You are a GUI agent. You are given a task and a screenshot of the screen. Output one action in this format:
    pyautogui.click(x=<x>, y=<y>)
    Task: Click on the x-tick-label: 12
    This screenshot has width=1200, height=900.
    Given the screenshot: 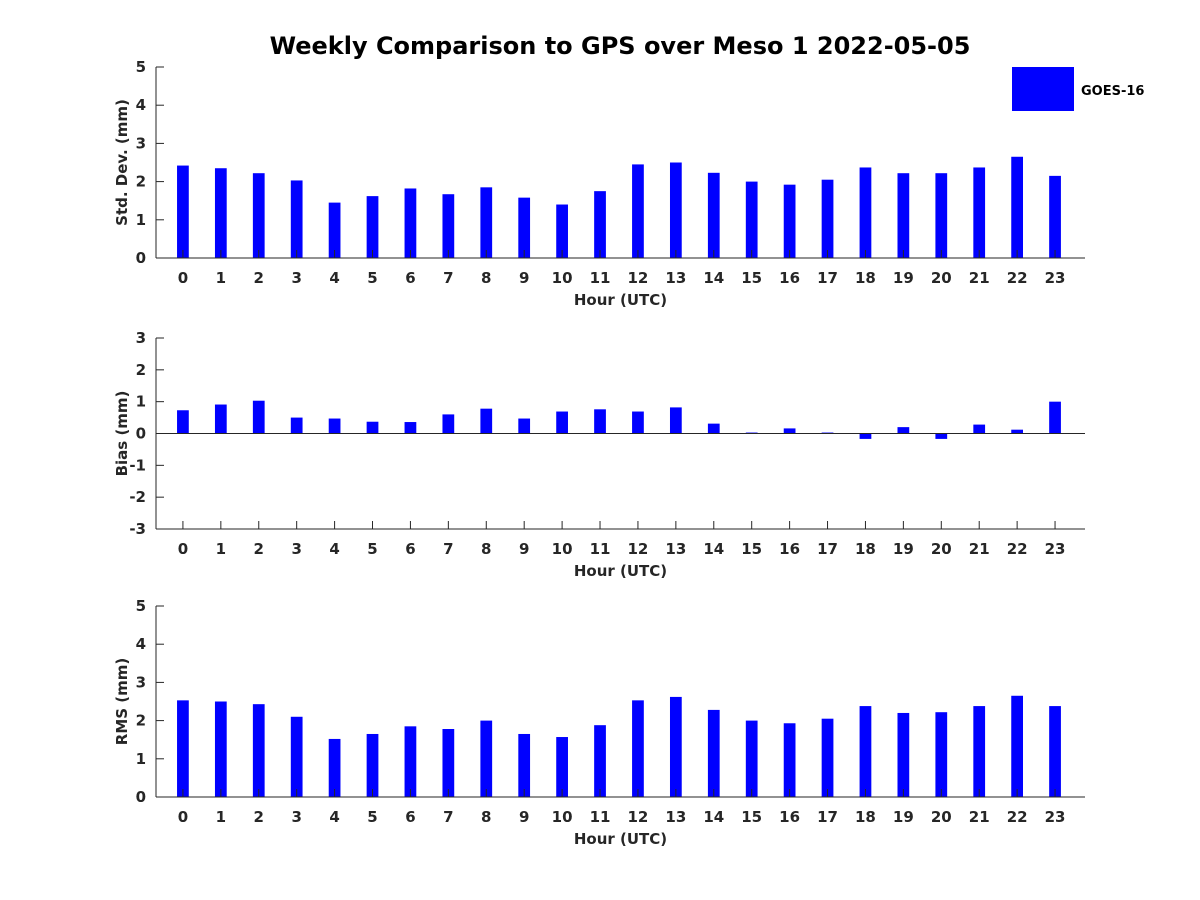 What is the action you would take?
    pyautogui.click(x=638, y=817)
    